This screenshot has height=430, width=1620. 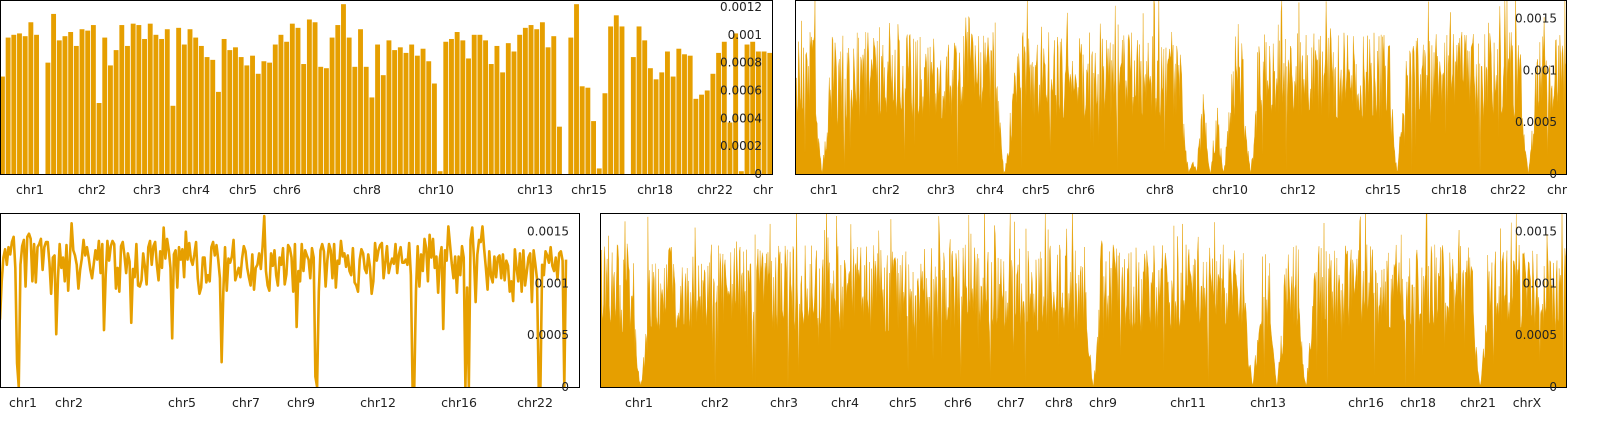 I want to click on y-tick-label: 0.0006, so click(x=741, y=90).